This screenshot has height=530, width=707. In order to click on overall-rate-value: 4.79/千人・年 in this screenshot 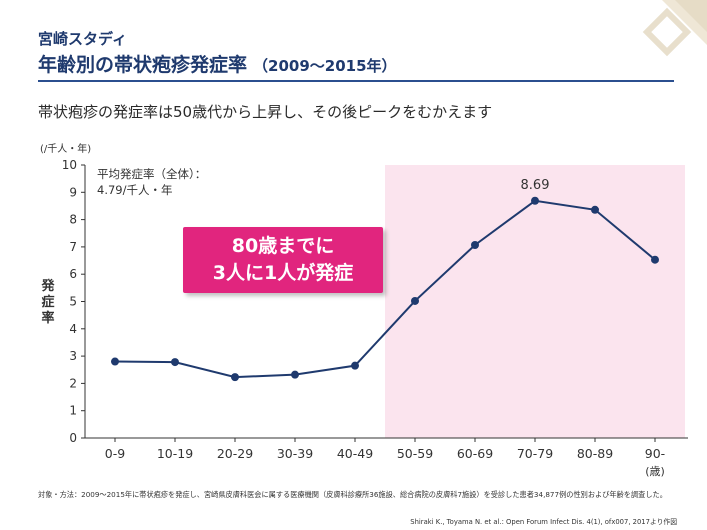, I will do `click(134, 190)`.